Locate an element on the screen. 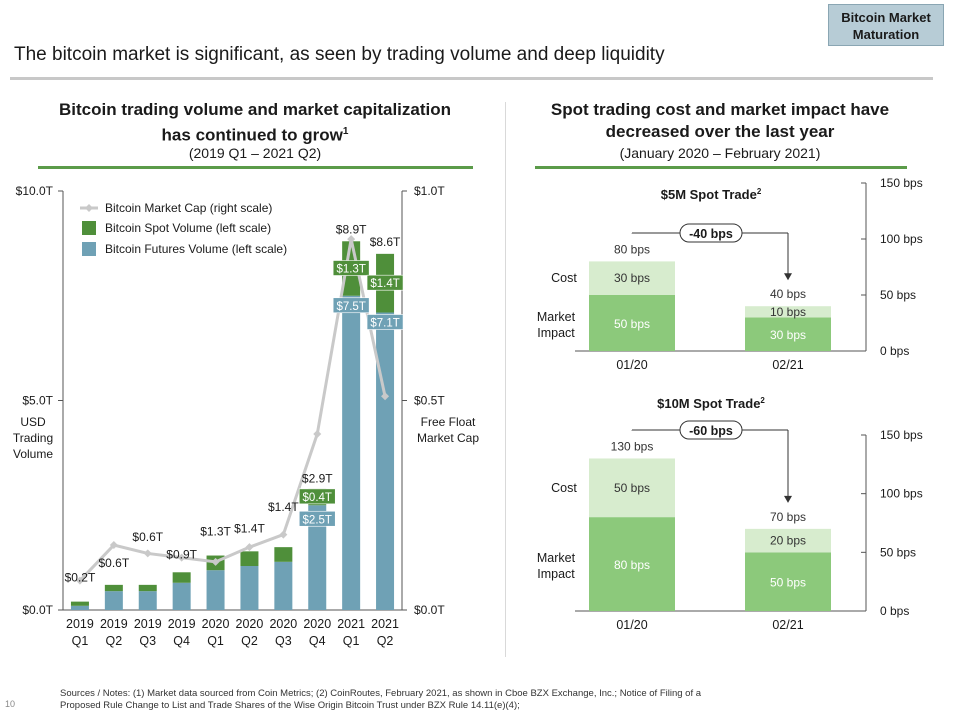 The height and width of the screenshot is (713, 955). left-axis-tick-label: $5.0T is located at coordinates (37, 401).